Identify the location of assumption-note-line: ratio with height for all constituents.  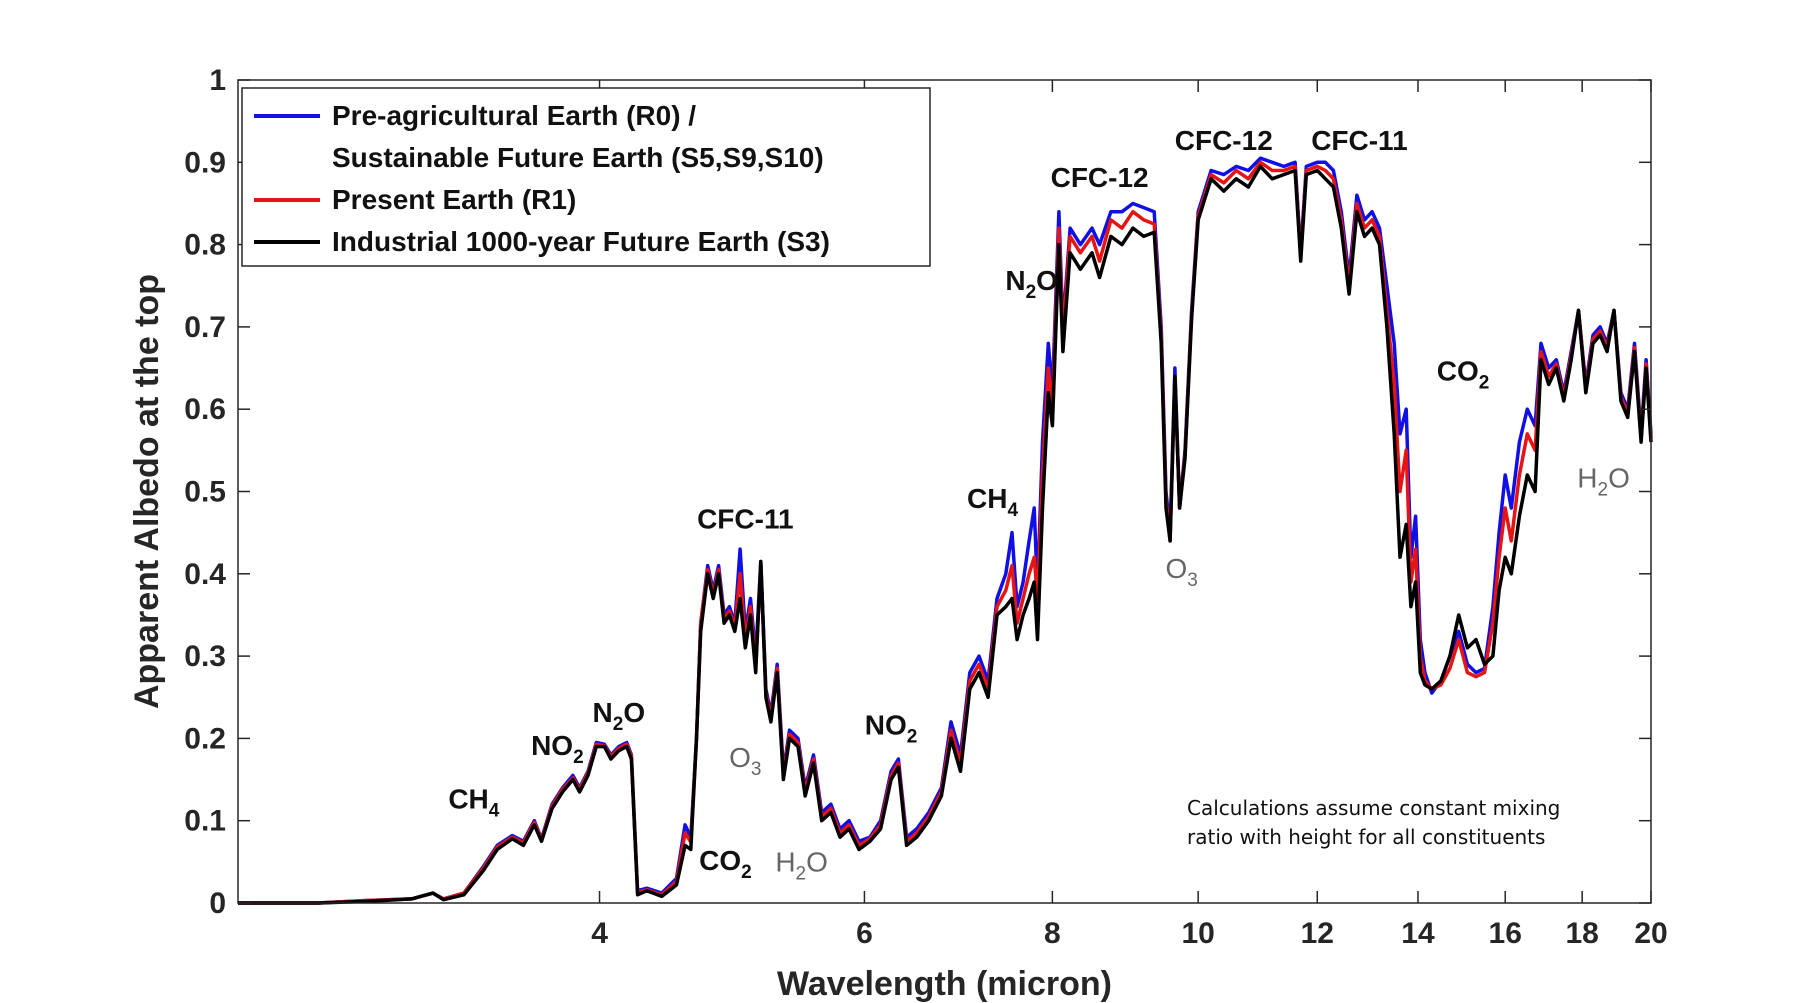
(1366, 837).